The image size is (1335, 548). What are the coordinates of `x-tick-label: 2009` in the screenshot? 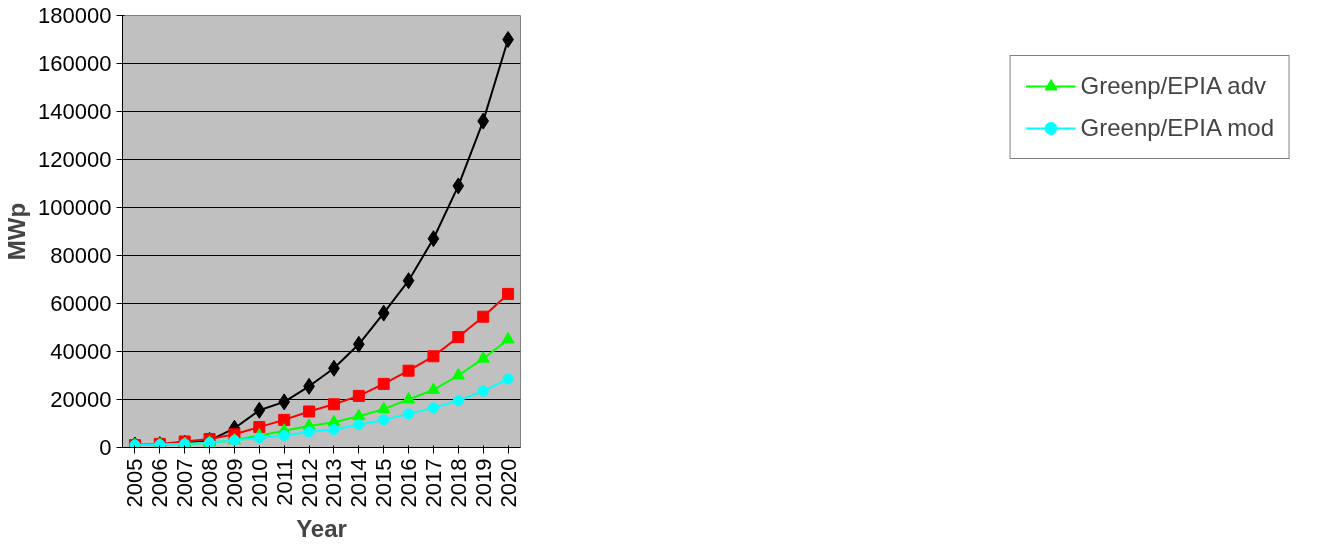 It's located at (234, 483).